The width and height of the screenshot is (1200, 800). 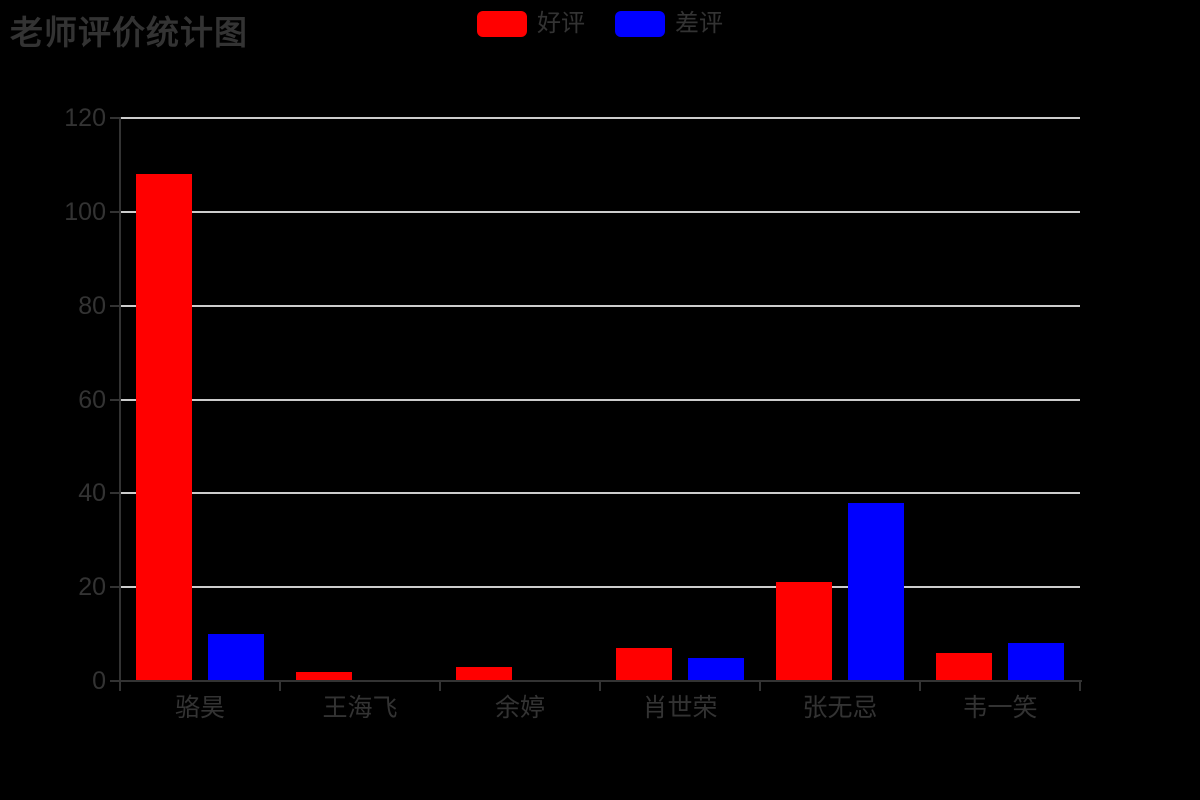 What do you see at coordinates (680, 708) in the screenshot?
I see `x-axis-label-肖世荣: 肖世荣` at bounding box center [680, 708].